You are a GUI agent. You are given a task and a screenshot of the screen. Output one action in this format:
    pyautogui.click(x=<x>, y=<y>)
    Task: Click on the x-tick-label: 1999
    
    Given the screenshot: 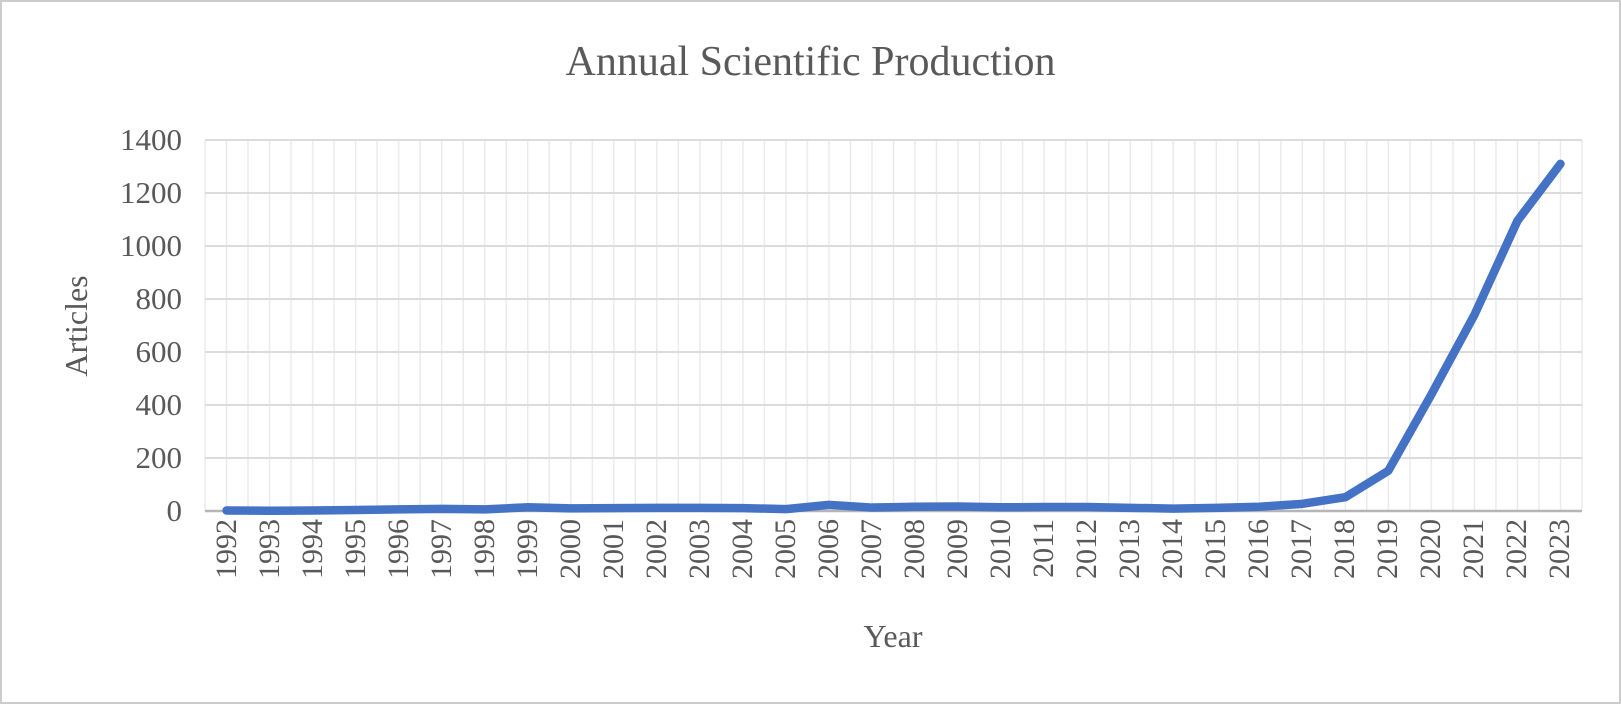 What is the action you would take?
    pyautogui.click(x=527, y=549)
    